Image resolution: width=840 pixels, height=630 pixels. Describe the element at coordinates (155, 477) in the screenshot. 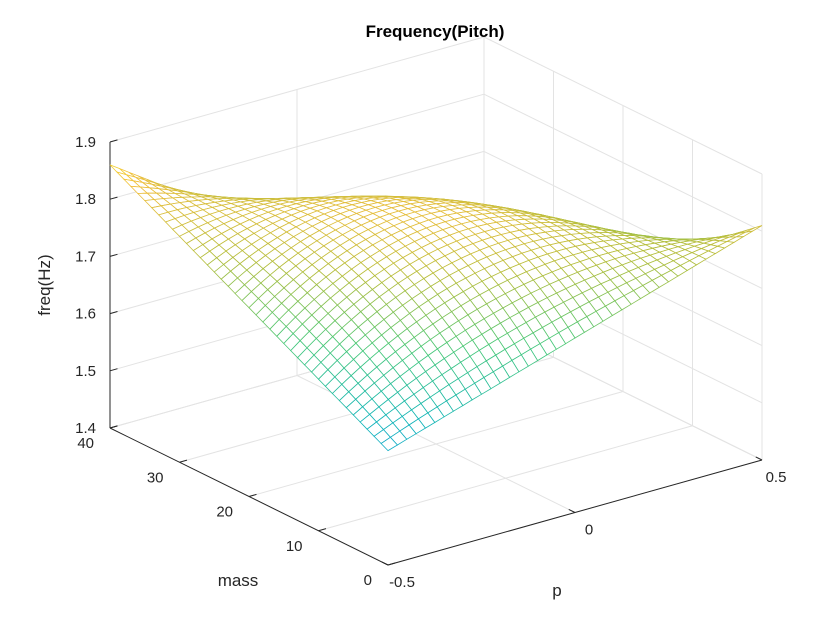

I see `y-tick-label: 30` at that location.